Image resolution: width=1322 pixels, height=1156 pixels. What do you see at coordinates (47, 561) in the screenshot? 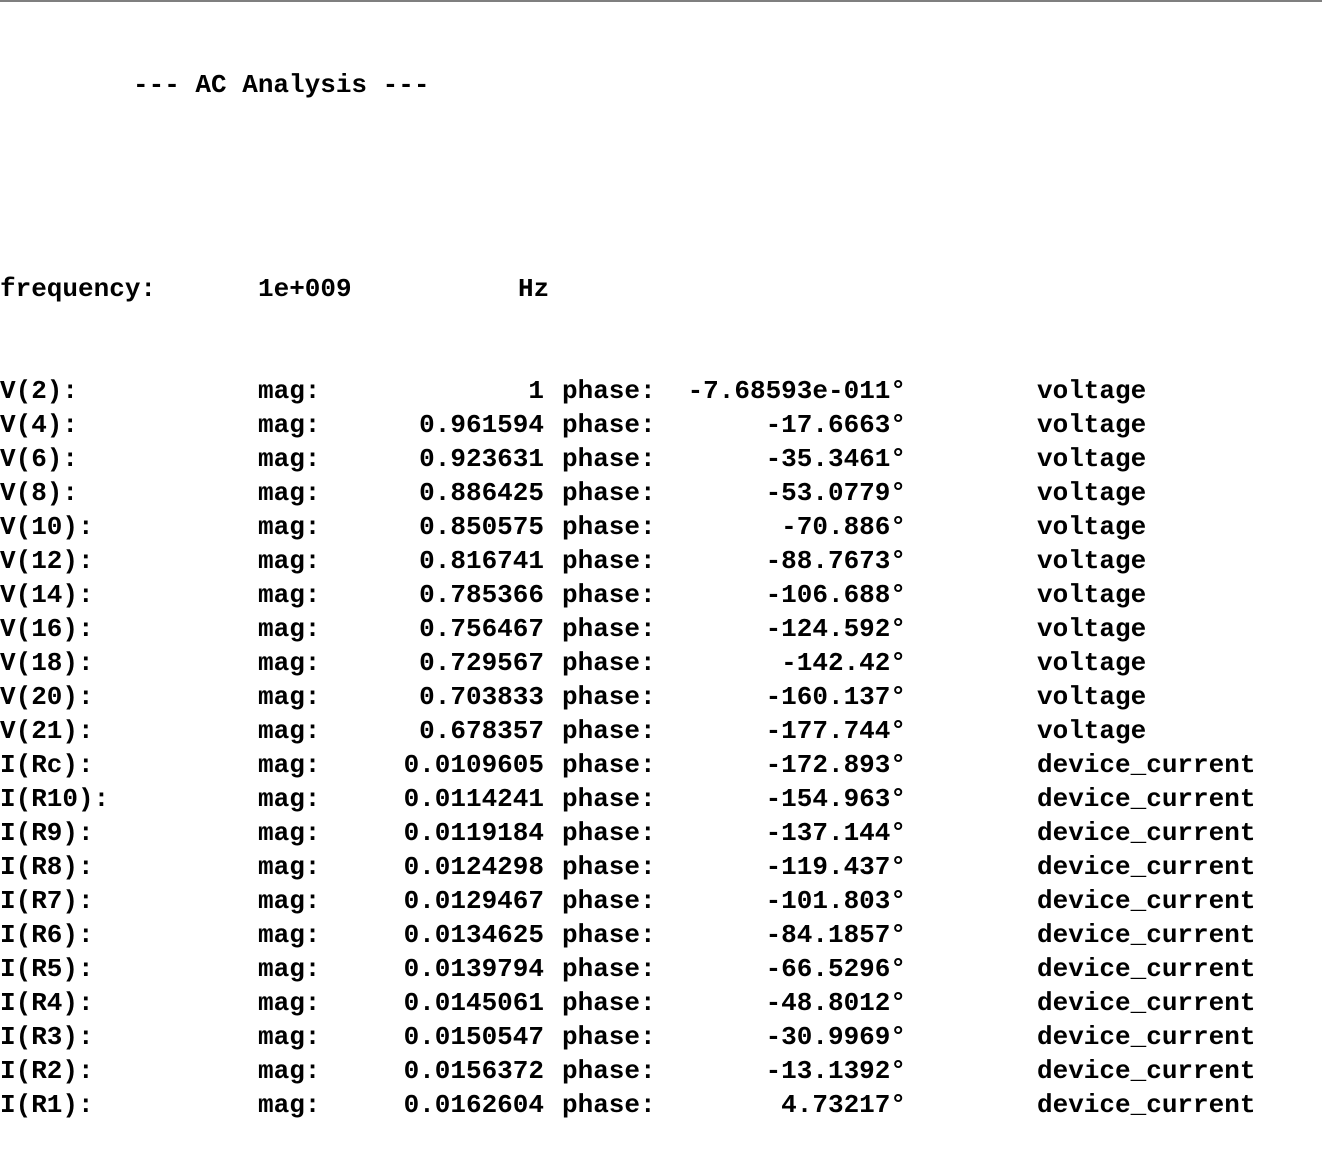
I see `node-name: V(12):` at bounding box center [47, 561].